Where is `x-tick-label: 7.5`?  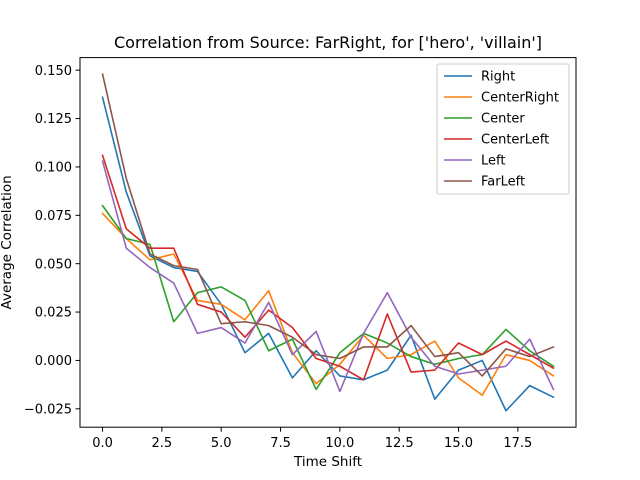
x-tick-label: 7.5 is located at coordinates (280, 443).